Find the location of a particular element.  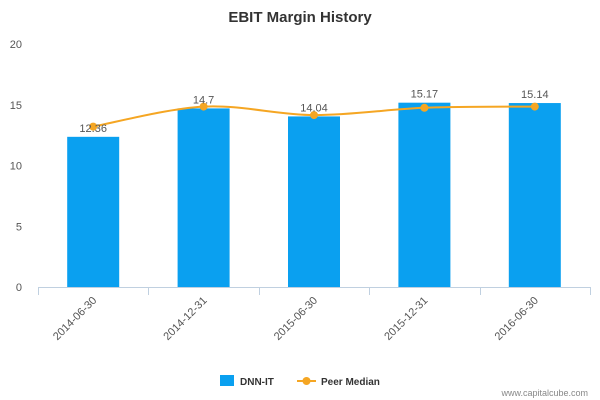

credit-text: www.capitalcube.com is located at coordinates (544, 393).